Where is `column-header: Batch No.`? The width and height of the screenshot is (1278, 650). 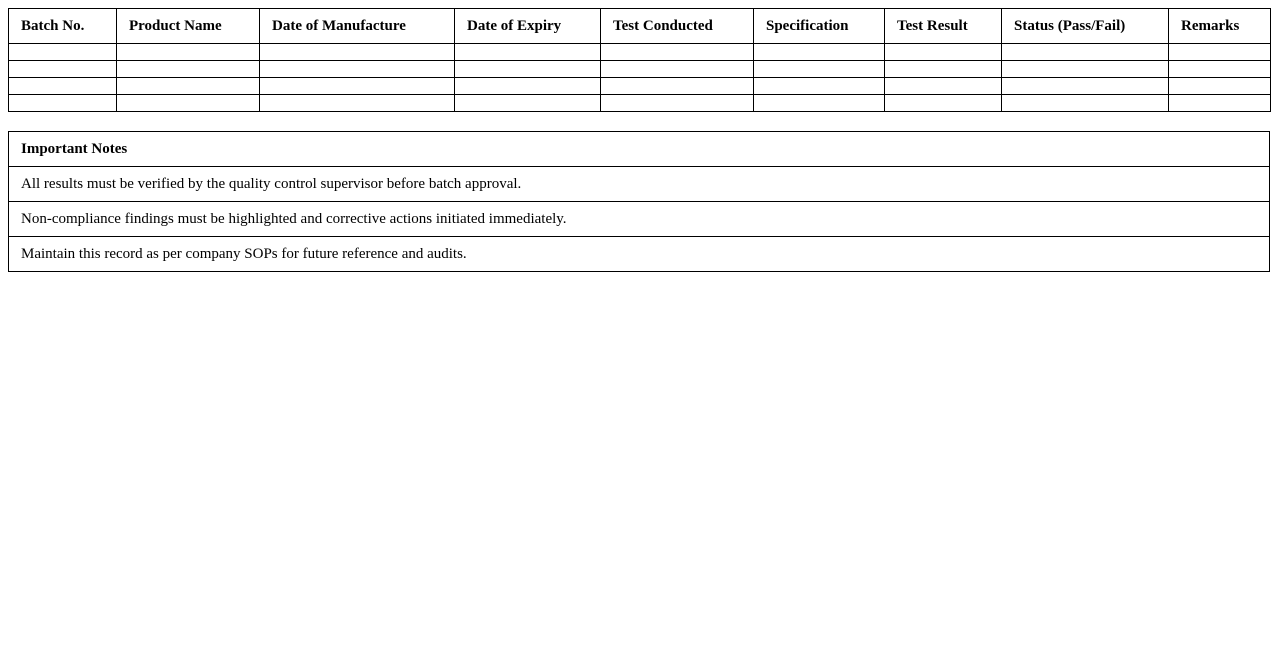
column-header: Batch No. is located at coordinates (62, 26).